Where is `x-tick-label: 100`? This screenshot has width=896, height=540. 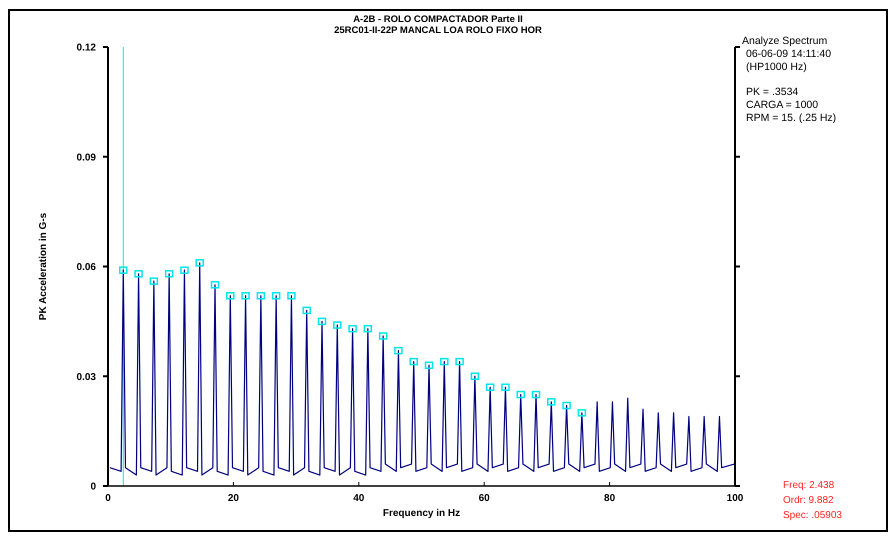
x-tick-label: 100 is located at coordinates (735, 498).